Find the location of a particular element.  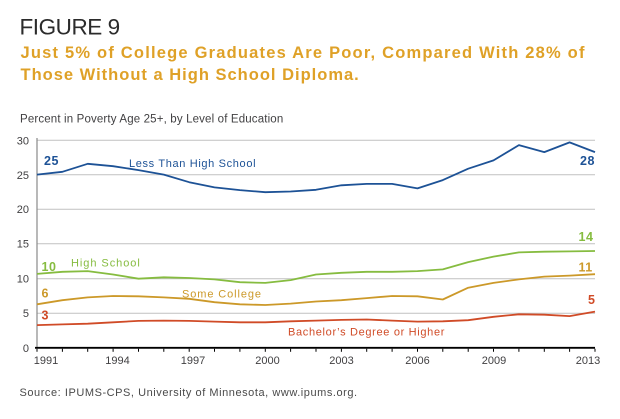

svg-text: 30 is located at coordinates (23, 141).